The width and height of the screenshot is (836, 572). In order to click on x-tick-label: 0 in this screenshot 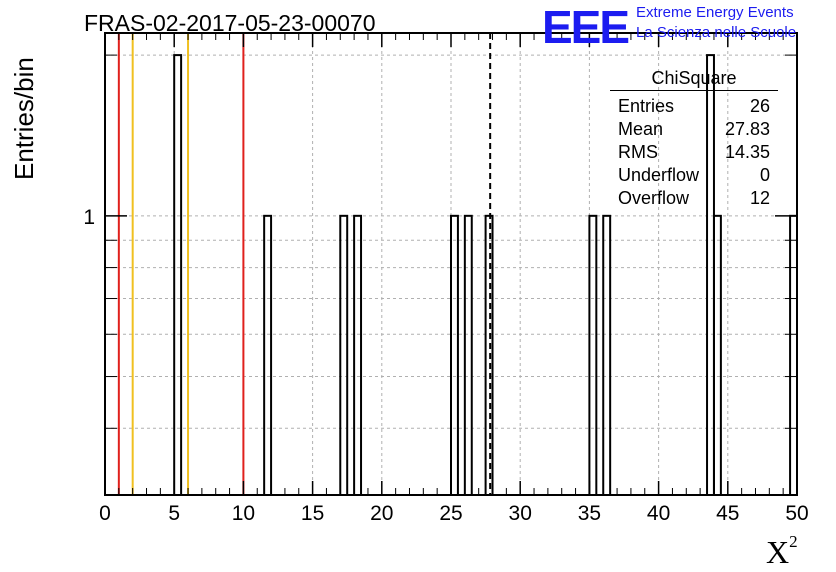, I will do `click(105, 513)`.